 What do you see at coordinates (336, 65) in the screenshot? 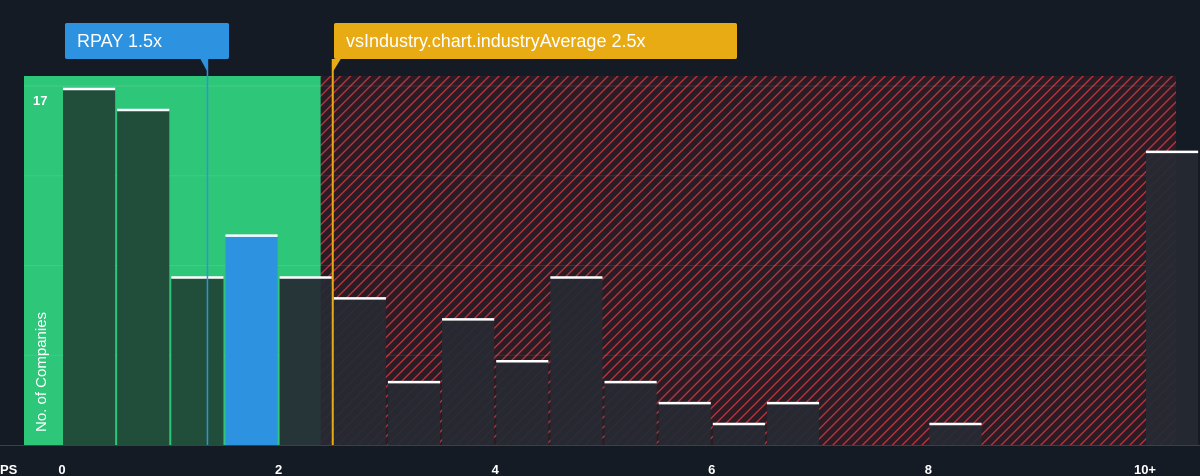
I see `industry-callout-pointer` at bounding box center [336, 65].